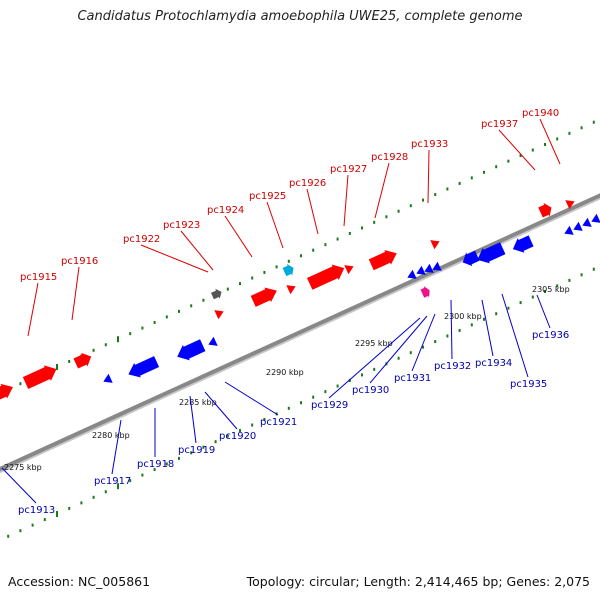 The image size is (600, 600). Describe the element at coordinates (551, 289) in the screenshot. I see `scale-label: 2305 kbp` at that location.